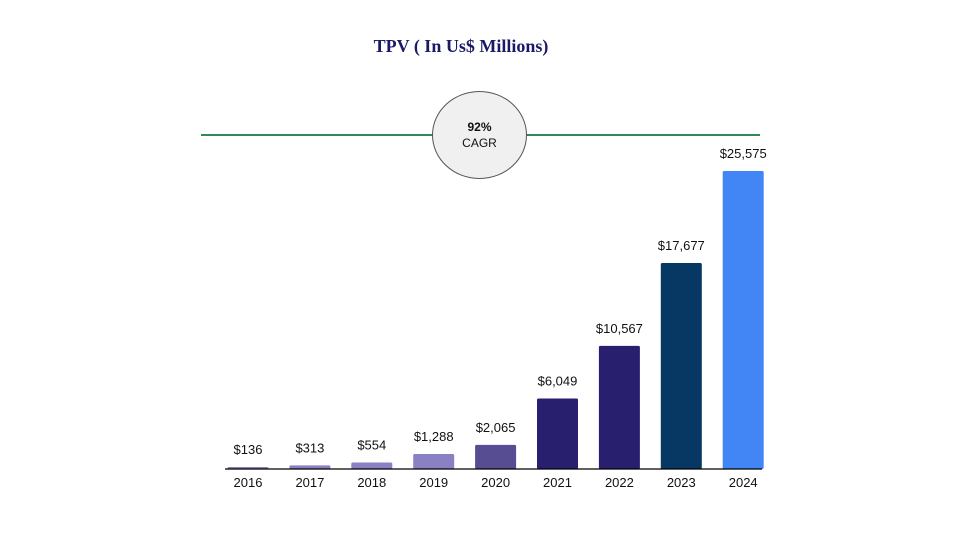 The image size is (960, 540). What do you see at coordinates (248, 449) in the screenshot?
I see `value-label-2016: $136` at bounding box center [248, 449].